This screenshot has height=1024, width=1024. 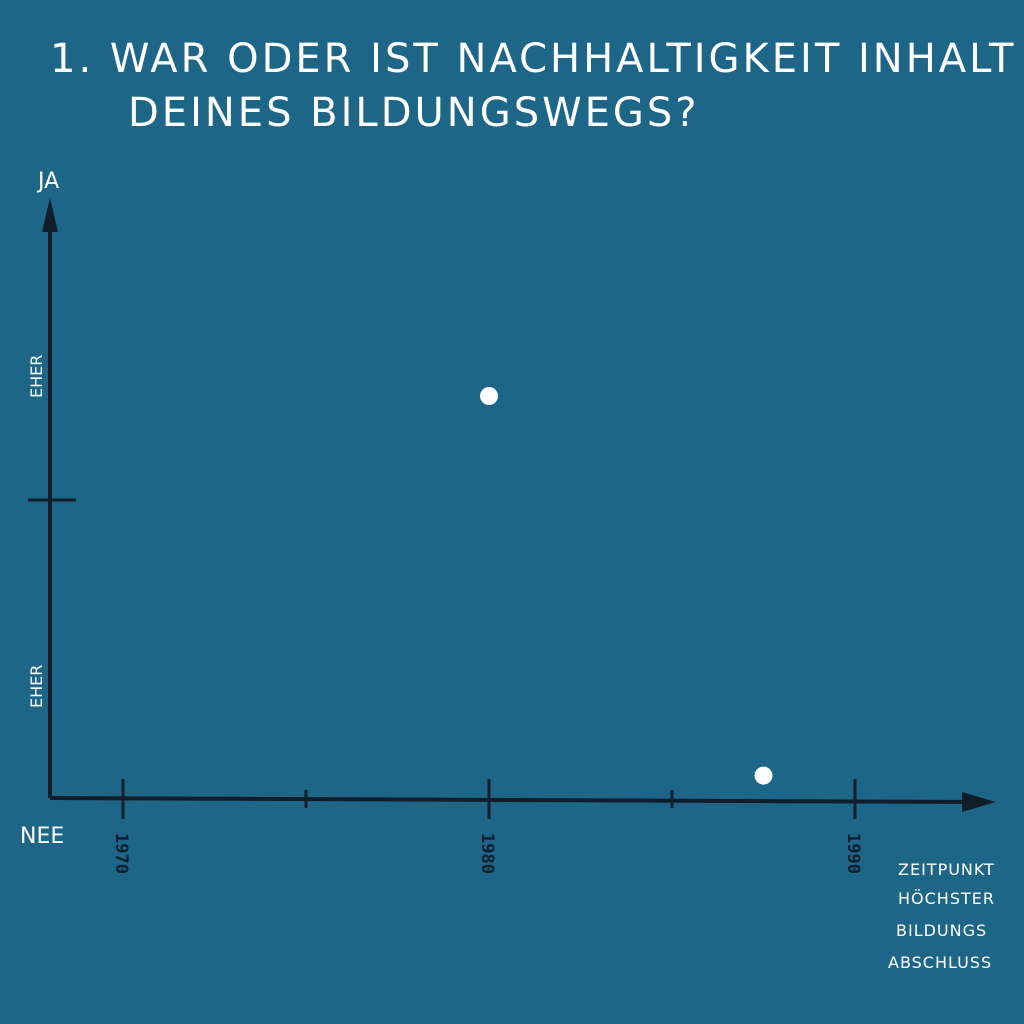 What do you see at coordinates (512, 800) in the screenshot?
I see `x-axis-line` at bounding box center [512, 800].